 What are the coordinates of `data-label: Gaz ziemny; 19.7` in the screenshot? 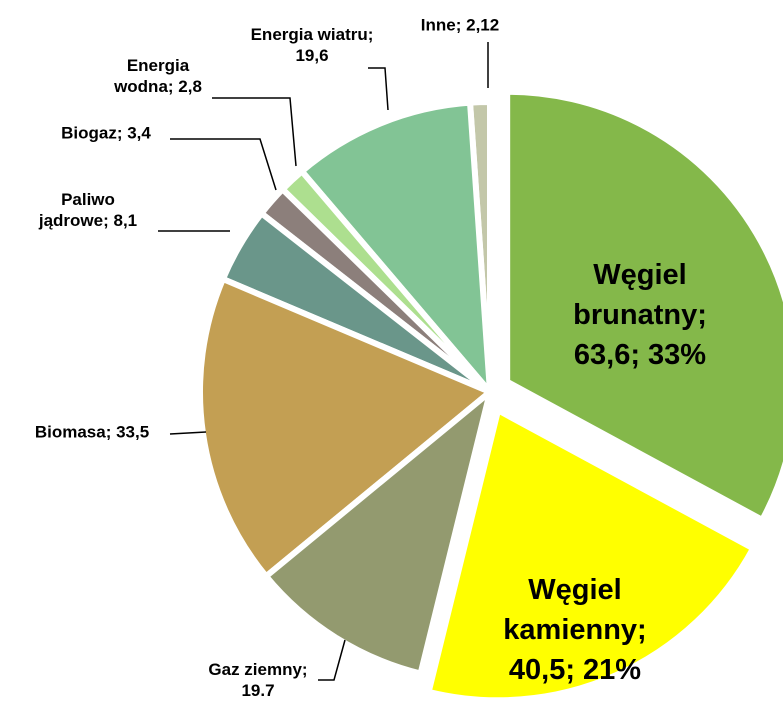 It's located at (258, 680).